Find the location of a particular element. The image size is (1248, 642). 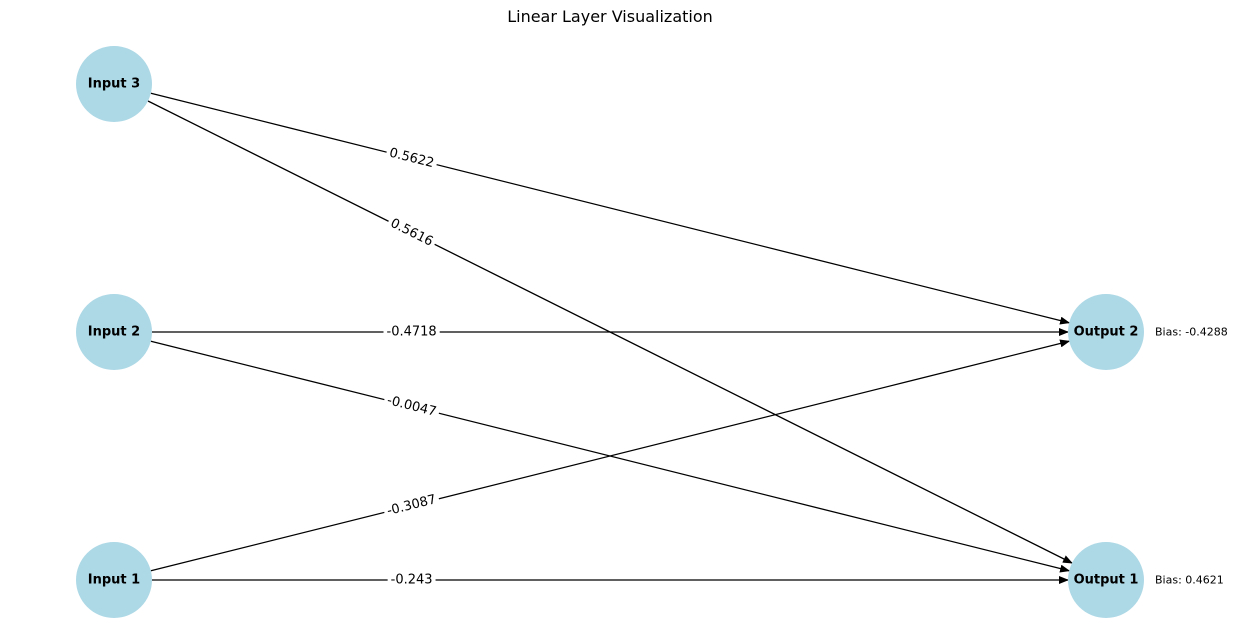

svg-text: 0.5616 is located at coordinates (411, 233).